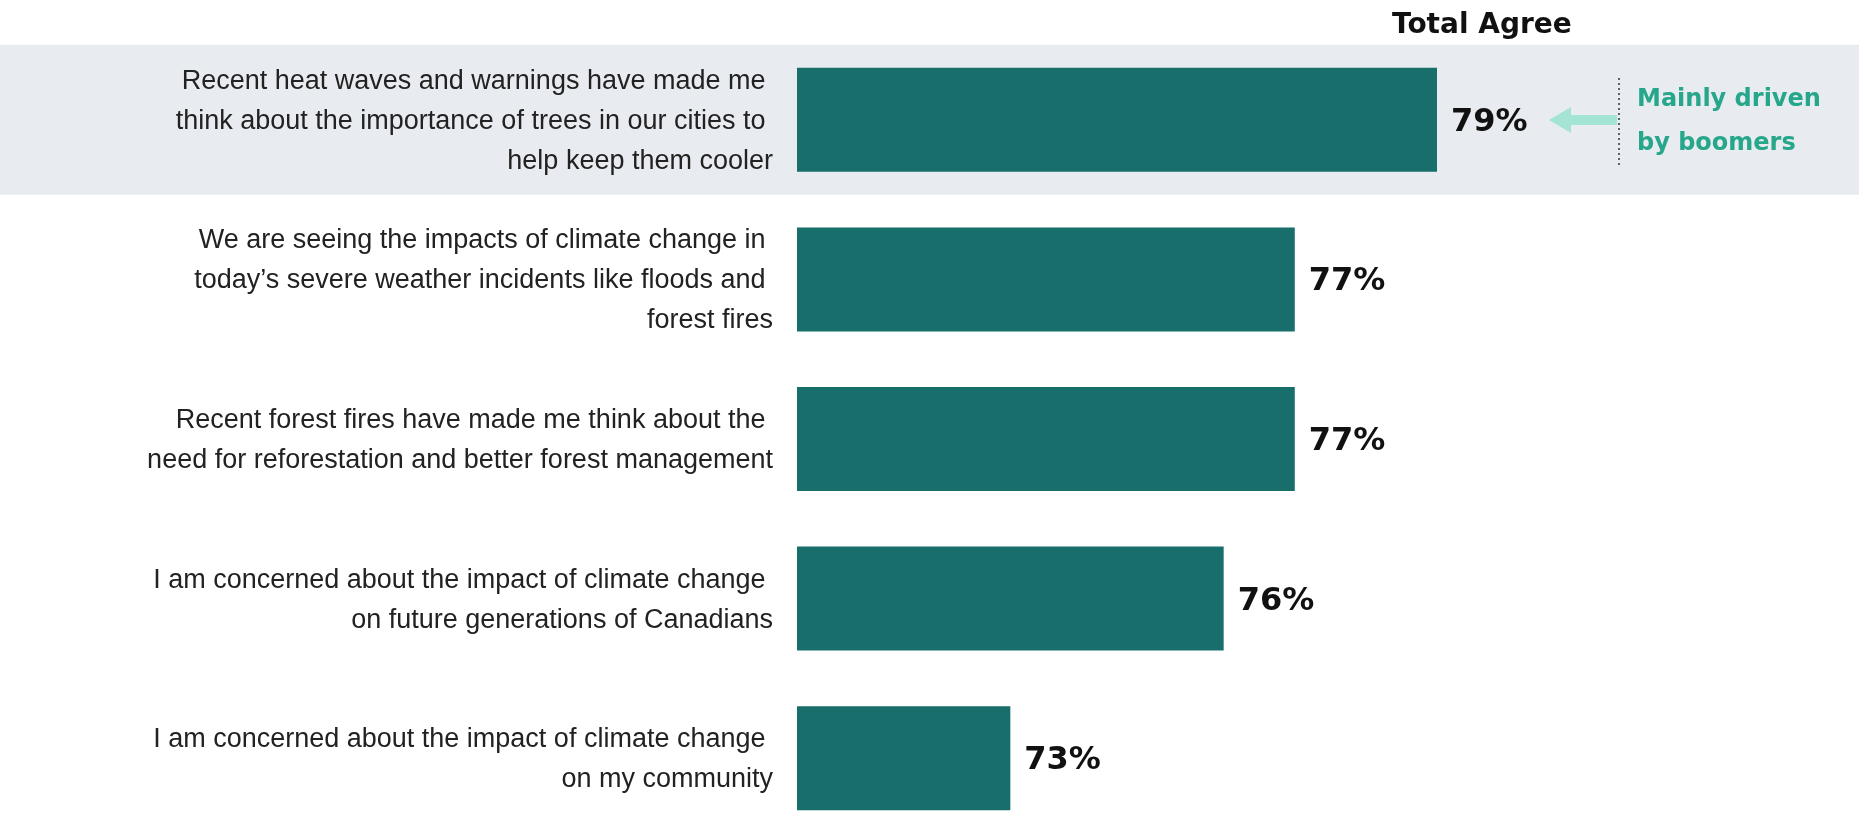  I want to click on y-tick-label: I am concerned about the impact of climate change on my community, so click(463, 758).